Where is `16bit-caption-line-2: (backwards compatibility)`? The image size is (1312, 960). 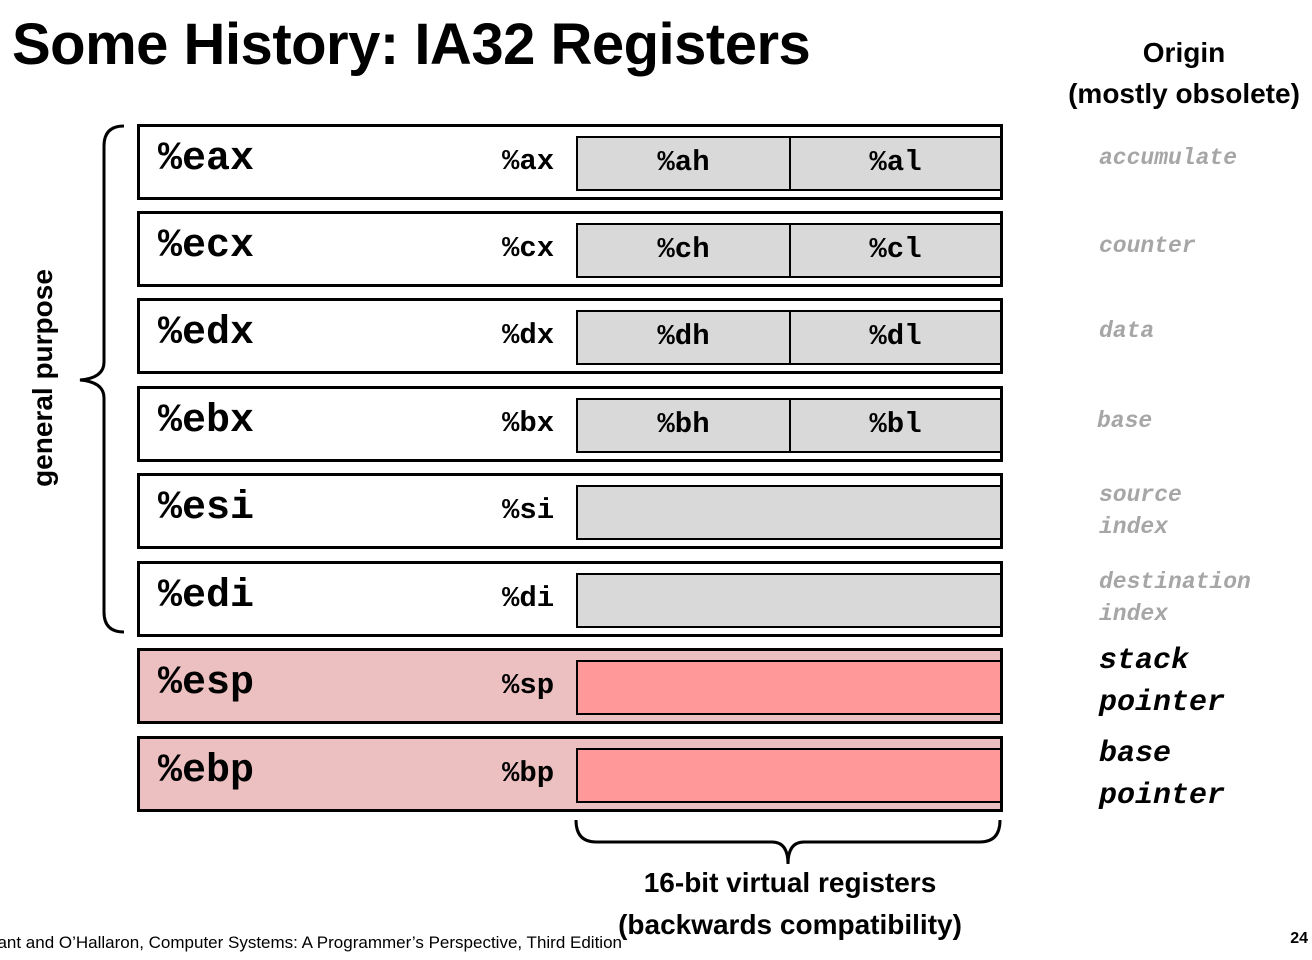
16bit-caption-line-2: (backwards compatibility) is located at coordinates (790, 924).